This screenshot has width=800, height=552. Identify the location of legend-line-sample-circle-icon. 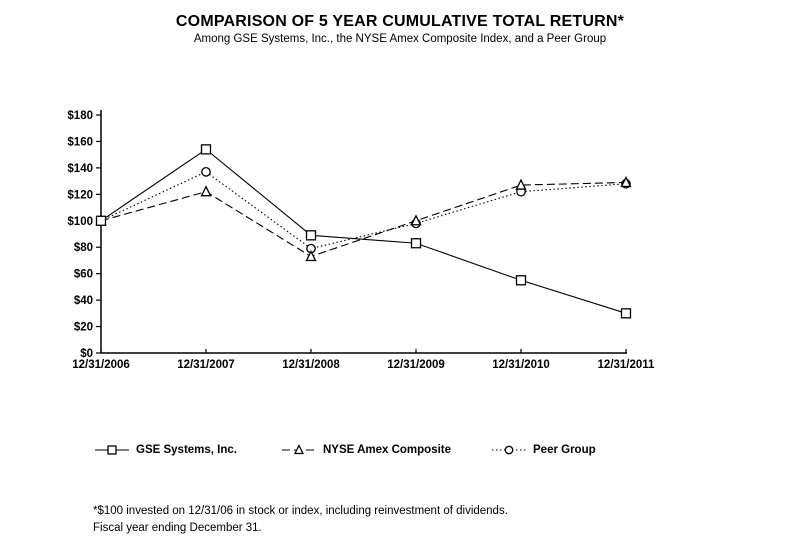
(509, 450).